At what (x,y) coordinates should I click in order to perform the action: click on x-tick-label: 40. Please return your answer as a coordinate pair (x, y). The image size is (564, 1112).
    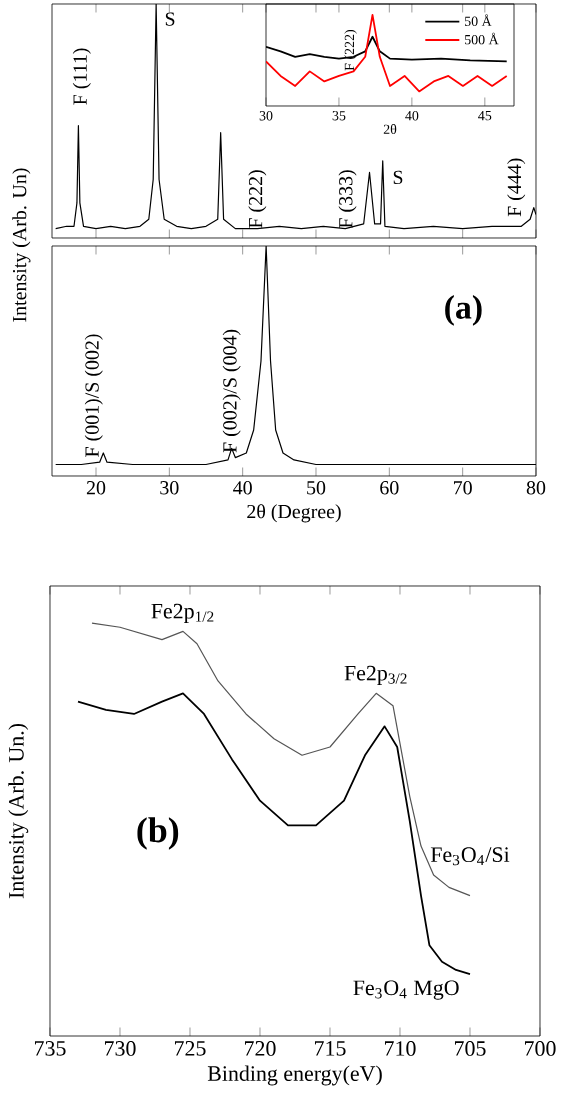
    Looking at the image, I should click on (242, 488).